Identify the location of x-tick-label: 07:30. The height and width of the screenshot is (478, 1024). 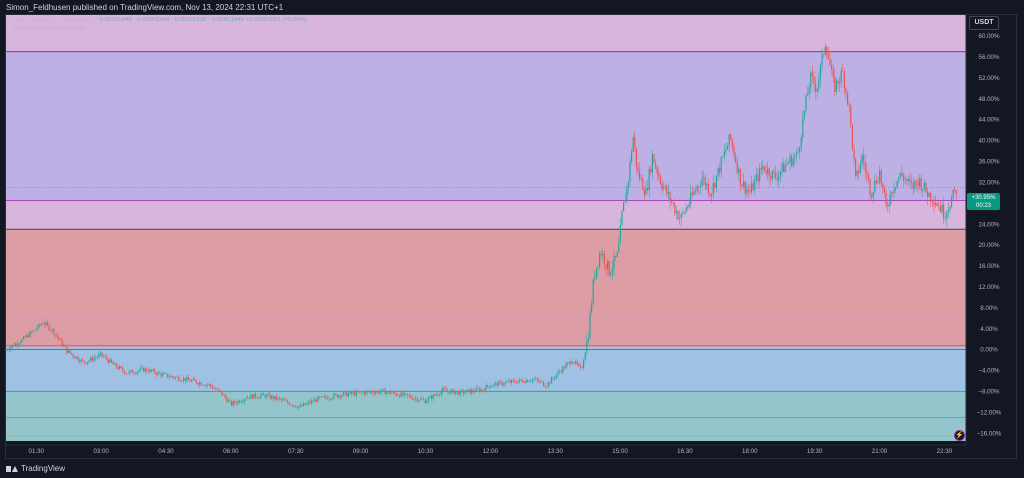
(296, 451).